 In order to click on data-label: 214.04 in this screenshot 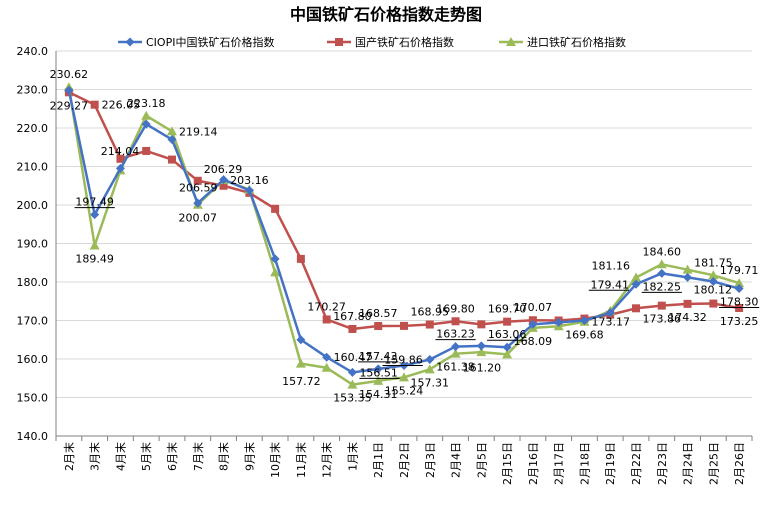, I will do `click(120, 151)`.